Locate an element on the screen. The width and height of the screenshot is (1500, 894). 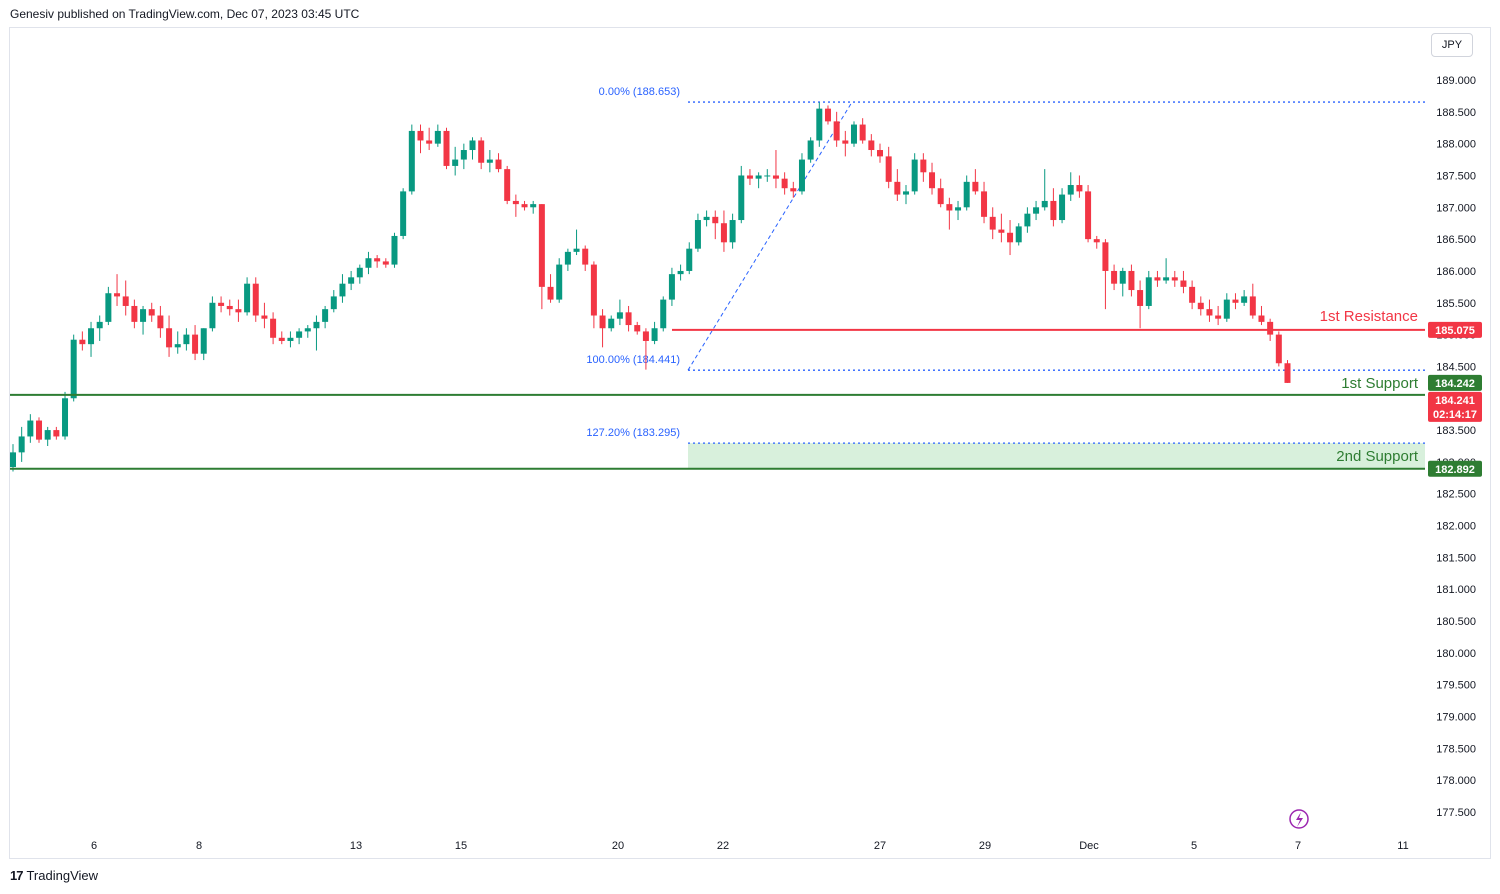
footer: 17 TradingView is located at coordinates (54, 875).